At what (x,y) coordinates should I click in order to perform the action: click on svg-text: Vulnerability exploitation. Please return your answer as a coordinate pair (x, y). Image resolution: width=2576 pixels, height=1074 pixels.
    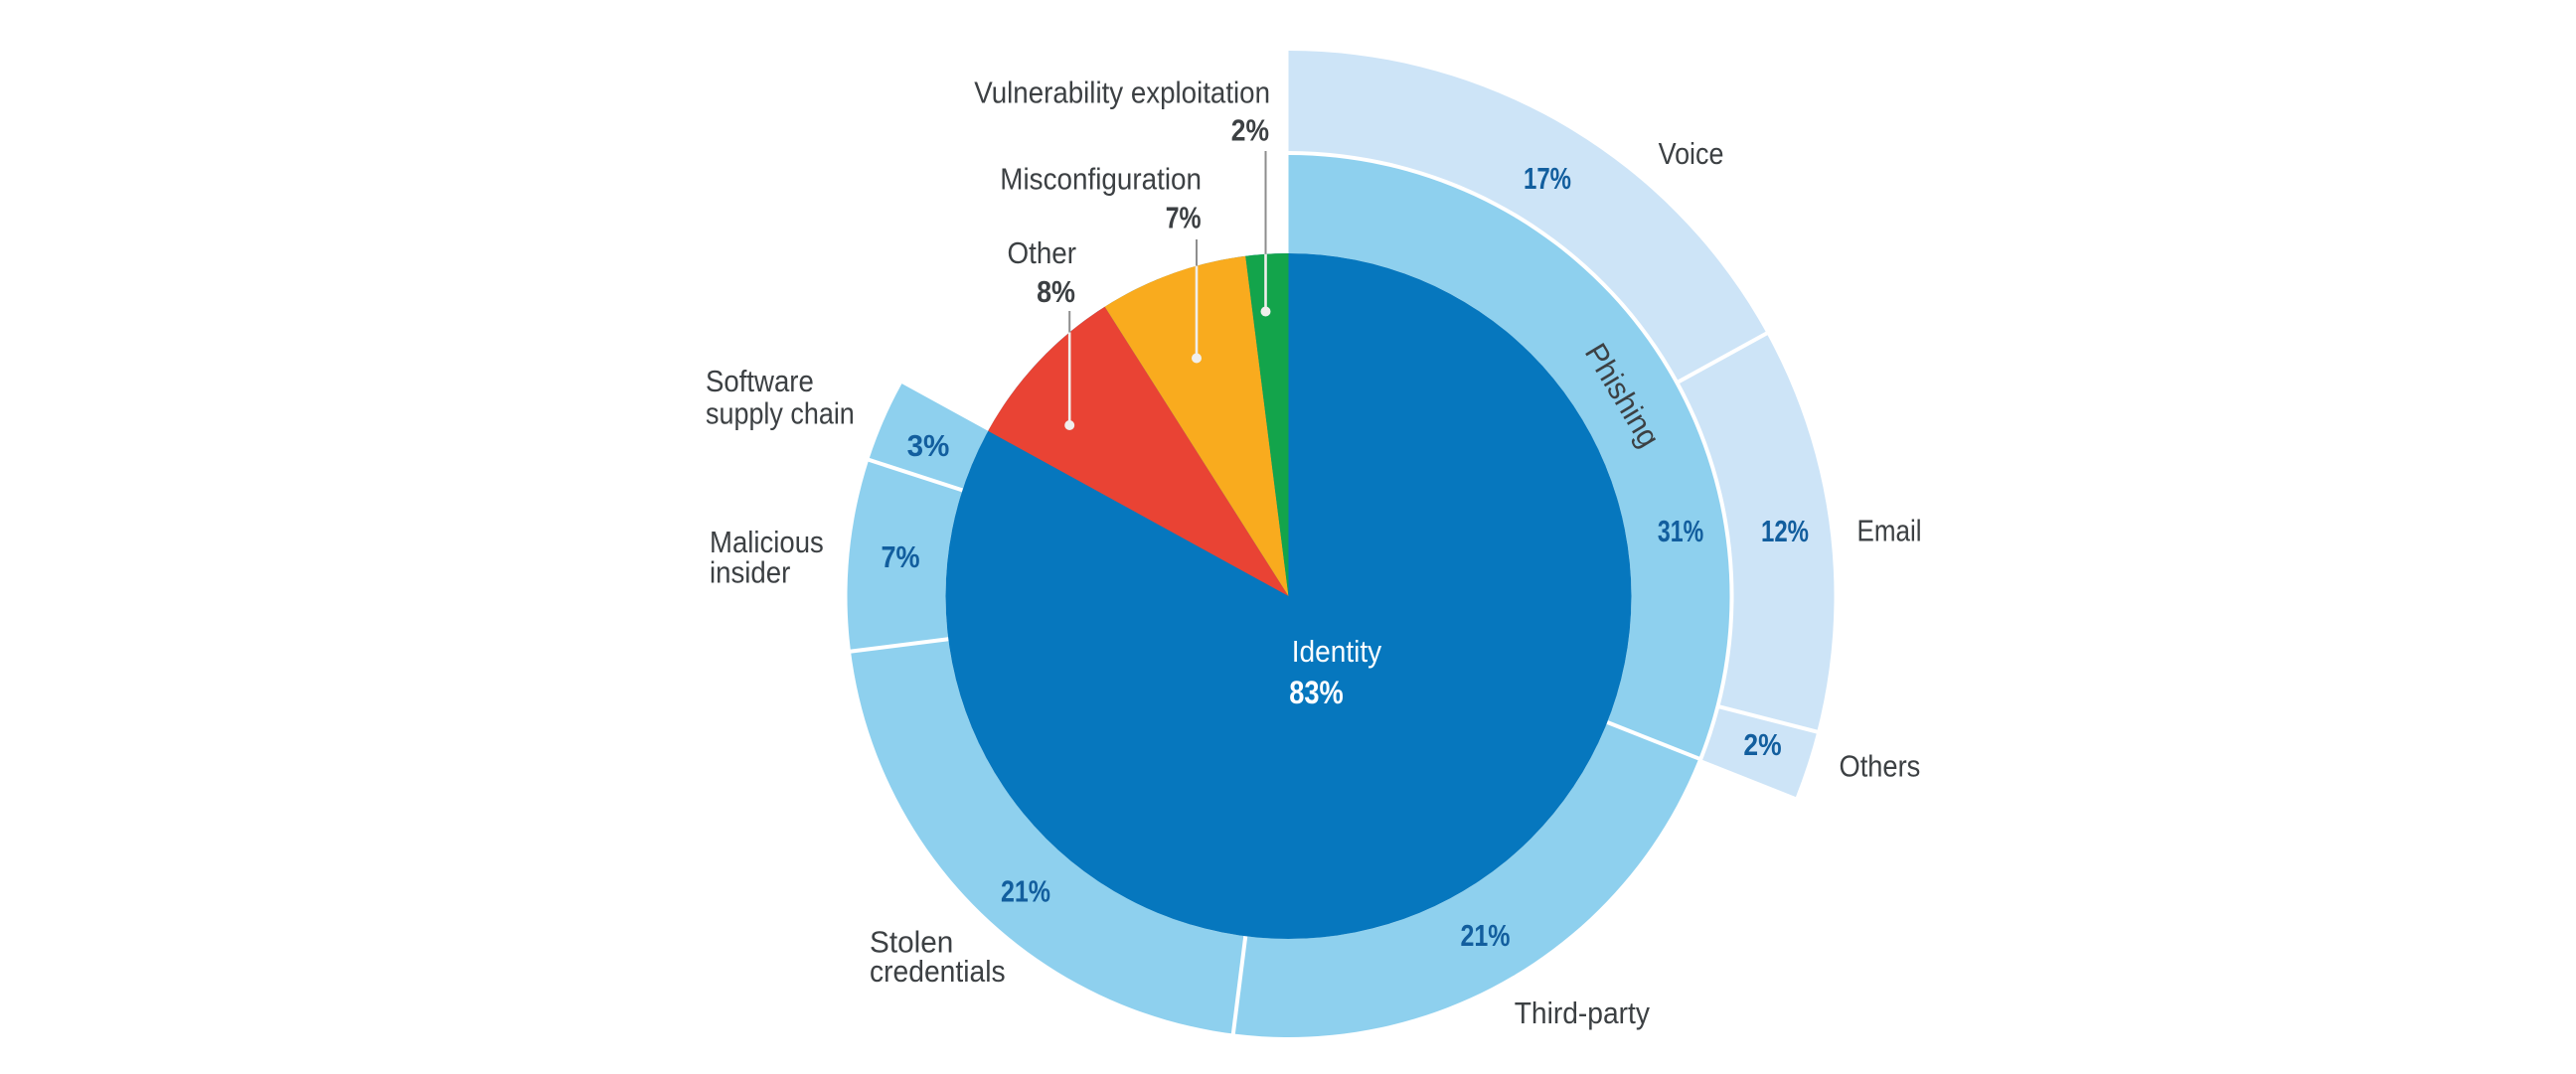
    Looking at the image, I should click on (1122, 93).